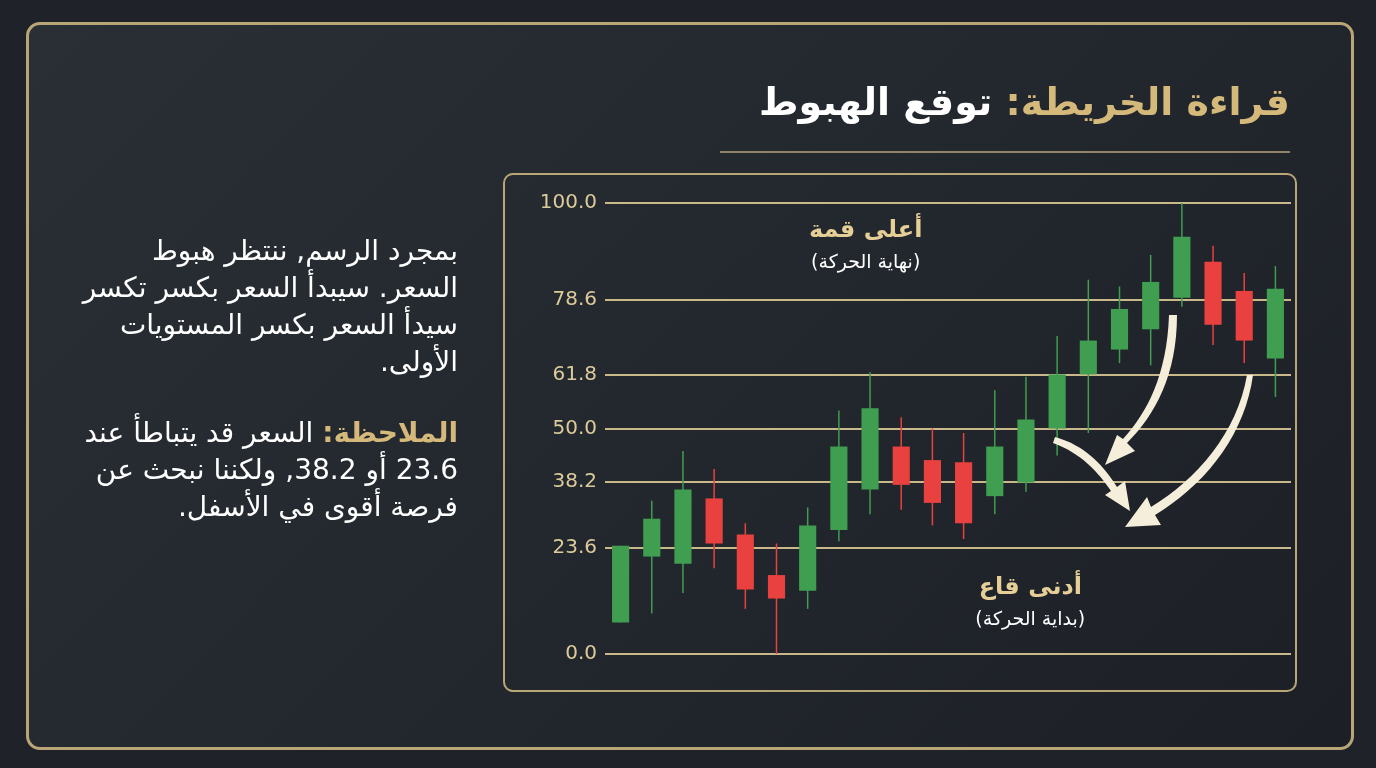 The width and height of the screenshot is (1376, 768). What do you see at coordinates (574, 479) in the screenshot?
I see `y-tick-label: 38.2` at bounding box center [574, 479].